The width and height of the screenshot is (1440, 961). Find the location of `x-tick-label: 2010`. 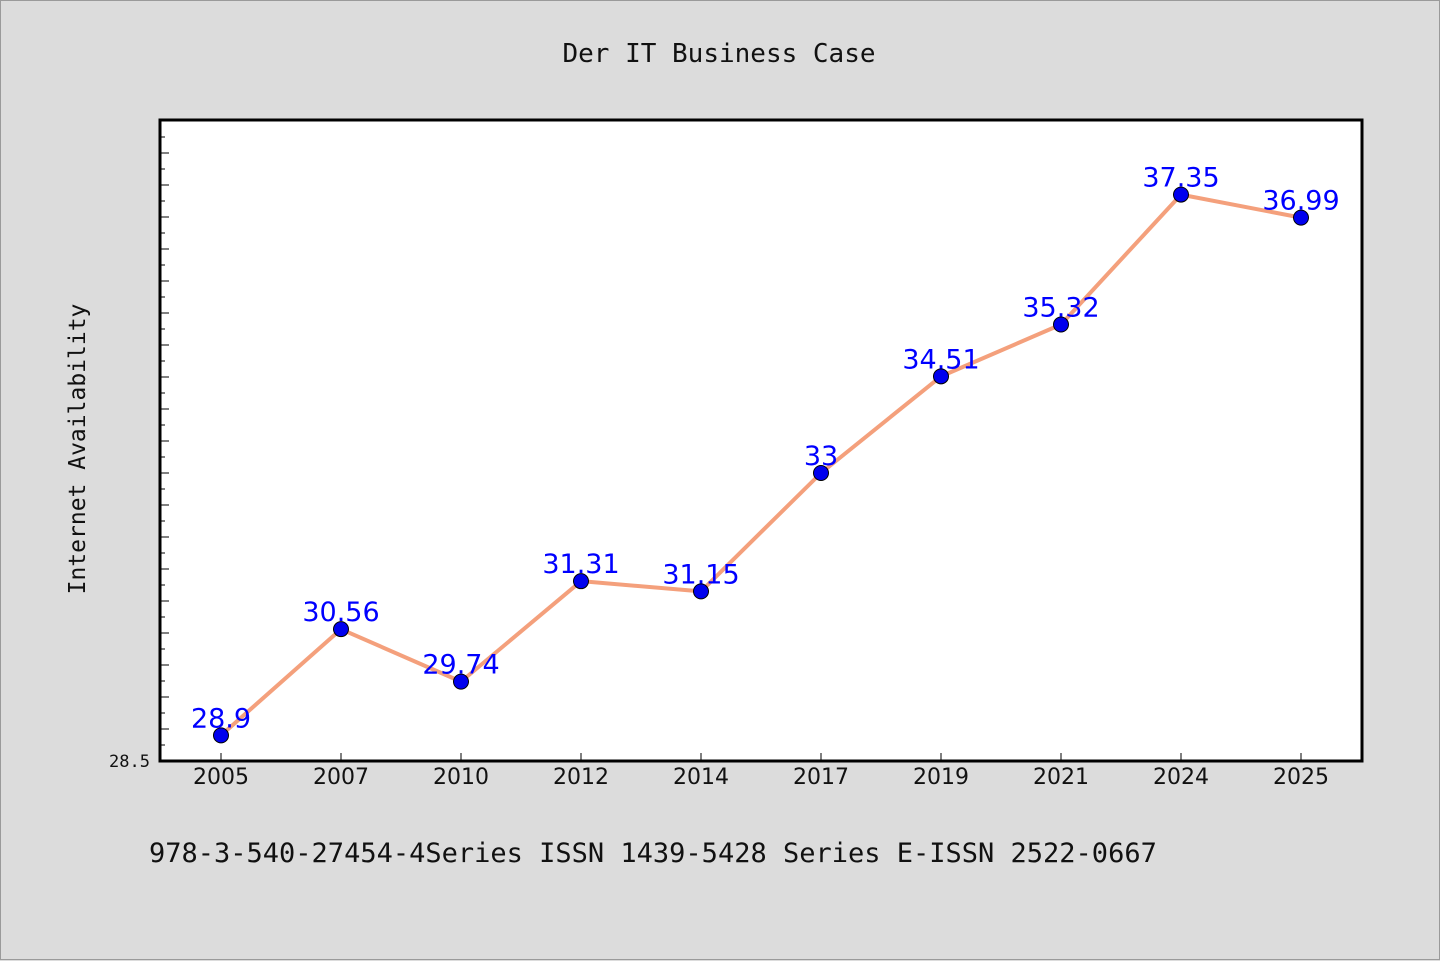

x-tick-label: 2010 is located at coordinates (461, 777).